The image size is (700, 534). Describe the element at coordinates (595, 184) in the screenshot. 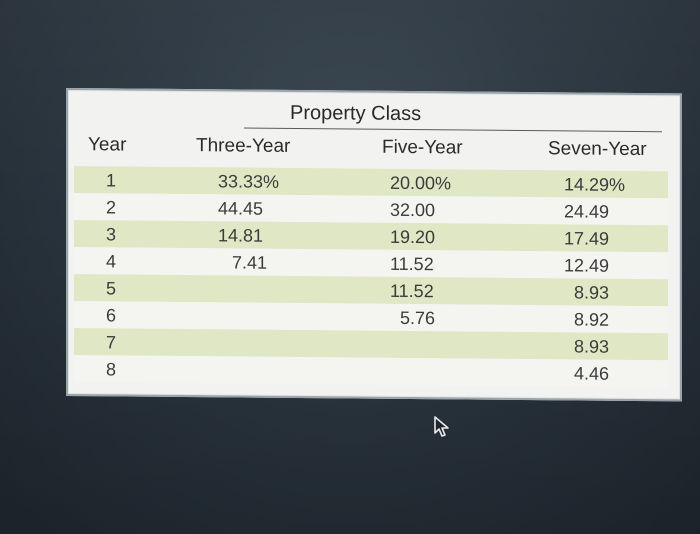

I see `seven-year-cell: 14.29%` at that location.